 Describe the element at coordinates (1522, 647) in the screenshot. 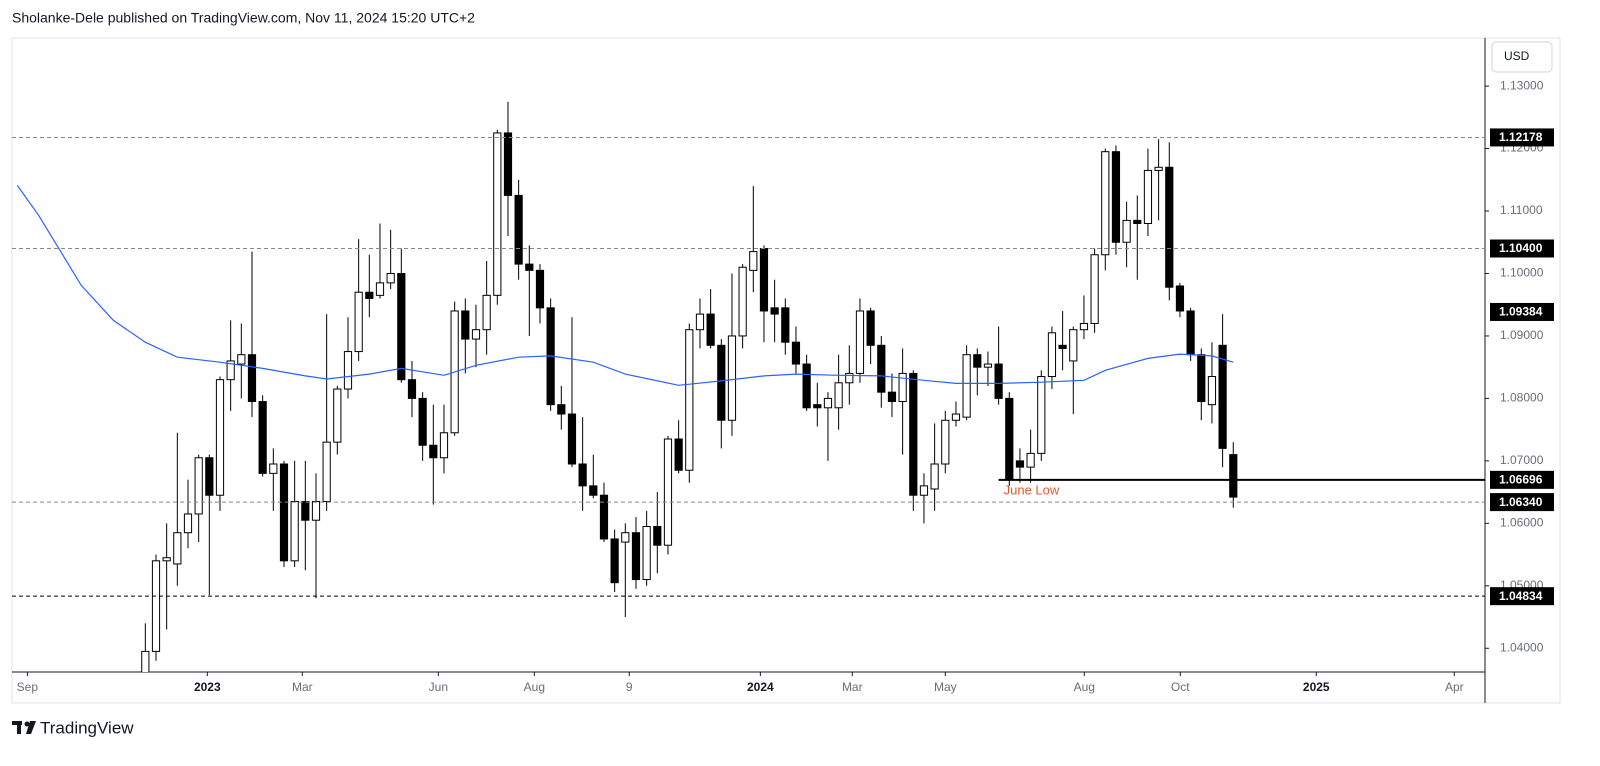

I see `y-tick-label: 1.04000` at that location.